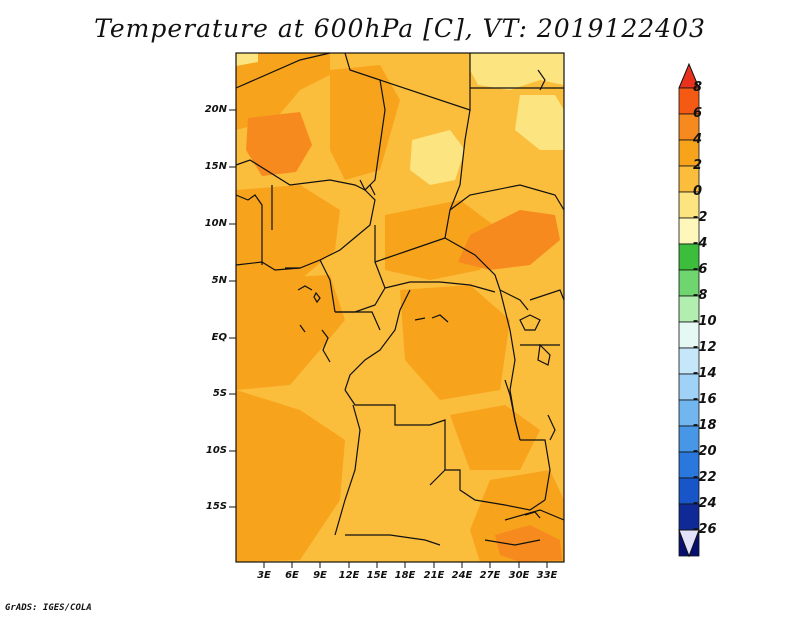 The width and height of the screenshot is (800, 618). Describe the element at coordinates (462, 575) in the screenshot. I see `x-tick-label: 24E` at that location.